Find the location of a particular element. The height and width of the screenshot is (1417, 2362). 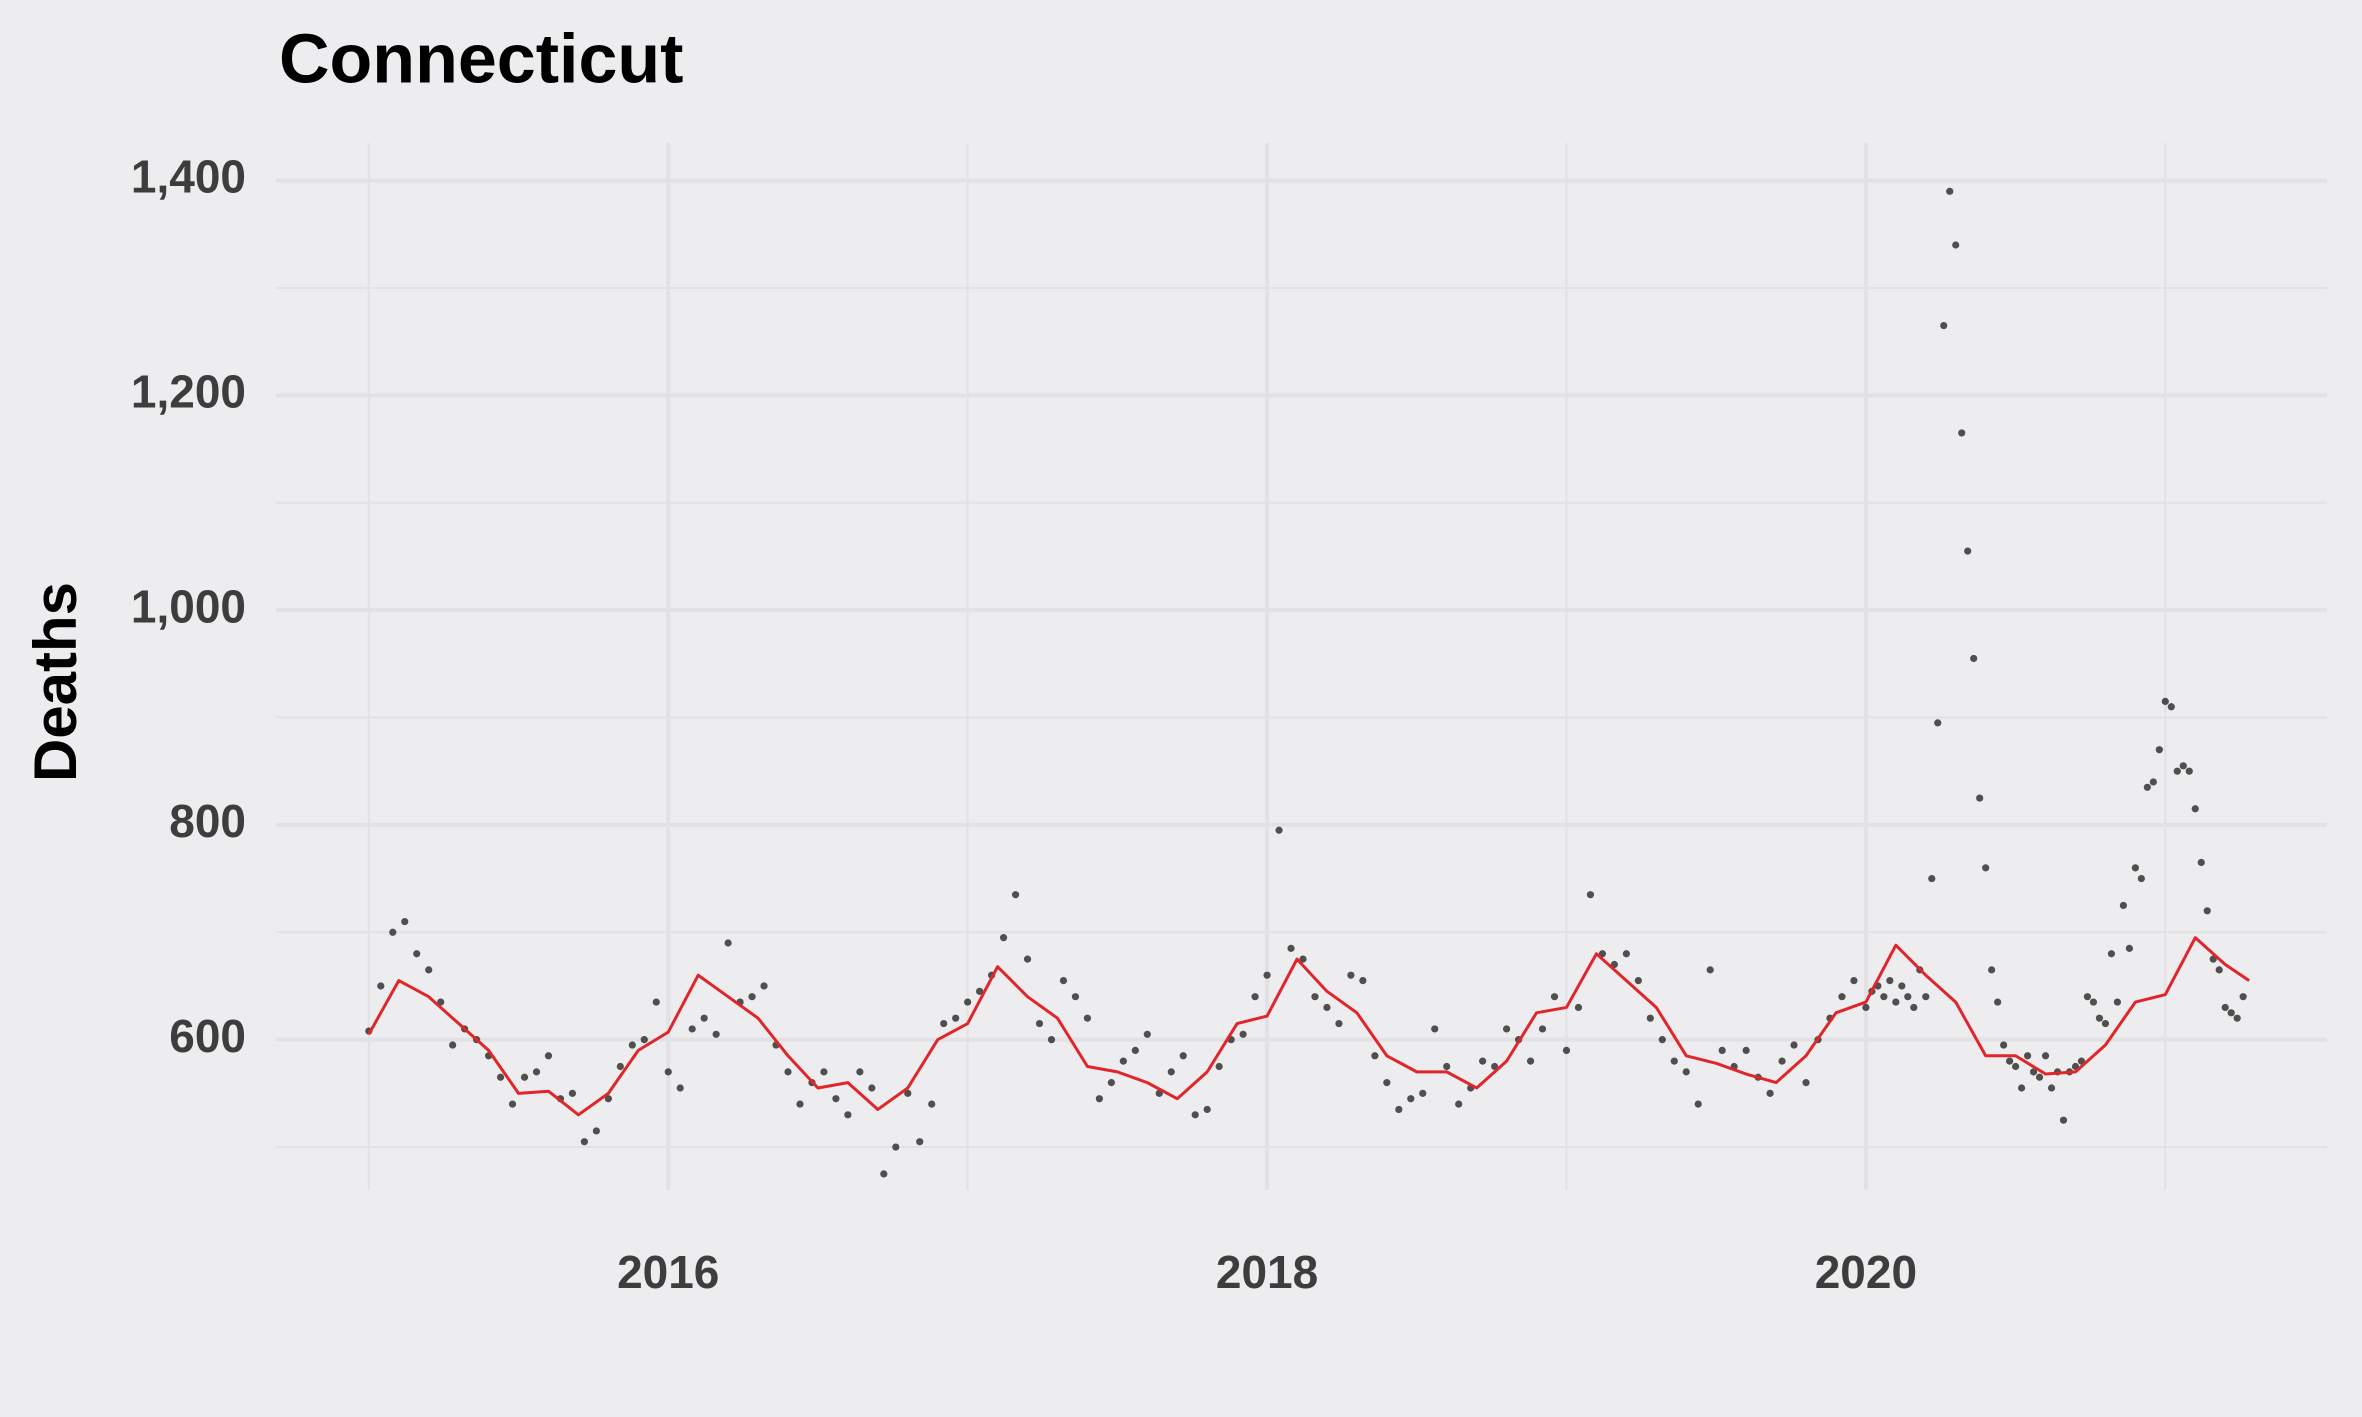

y-tick-label: 600 is located at coordinates (207, 1036).